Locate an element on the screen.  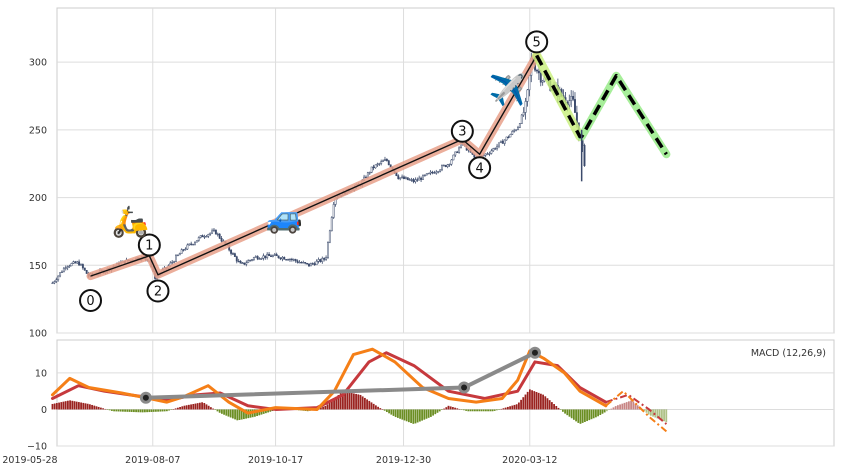
macd-y-tick-2: 10 is located at coordinates (41, 373).